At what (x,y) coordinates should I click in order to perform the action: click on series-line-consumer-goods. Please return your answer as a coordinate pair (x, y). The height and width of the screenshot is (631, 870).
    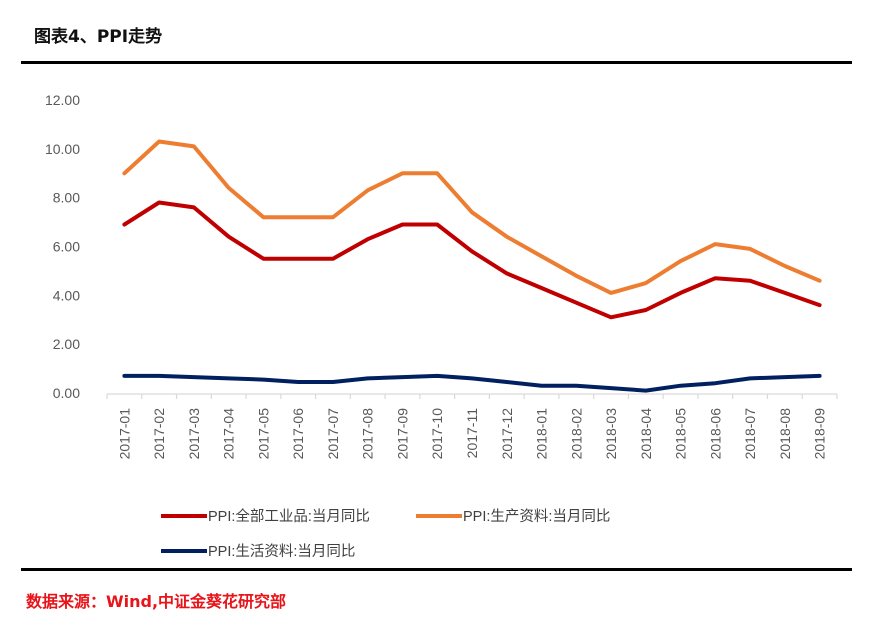
    Looking at the image, I should click on (472, 383).